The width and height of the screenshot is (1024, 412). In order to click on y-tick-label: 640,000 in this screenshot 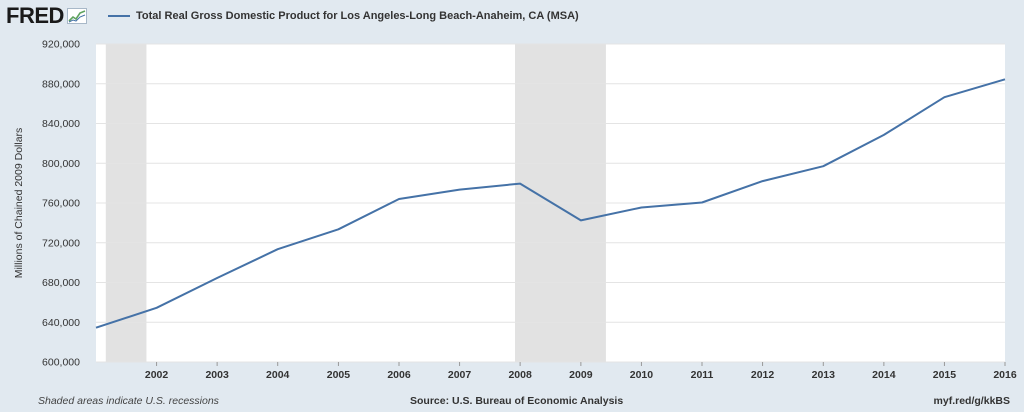, I will do `click(61, 323)`.